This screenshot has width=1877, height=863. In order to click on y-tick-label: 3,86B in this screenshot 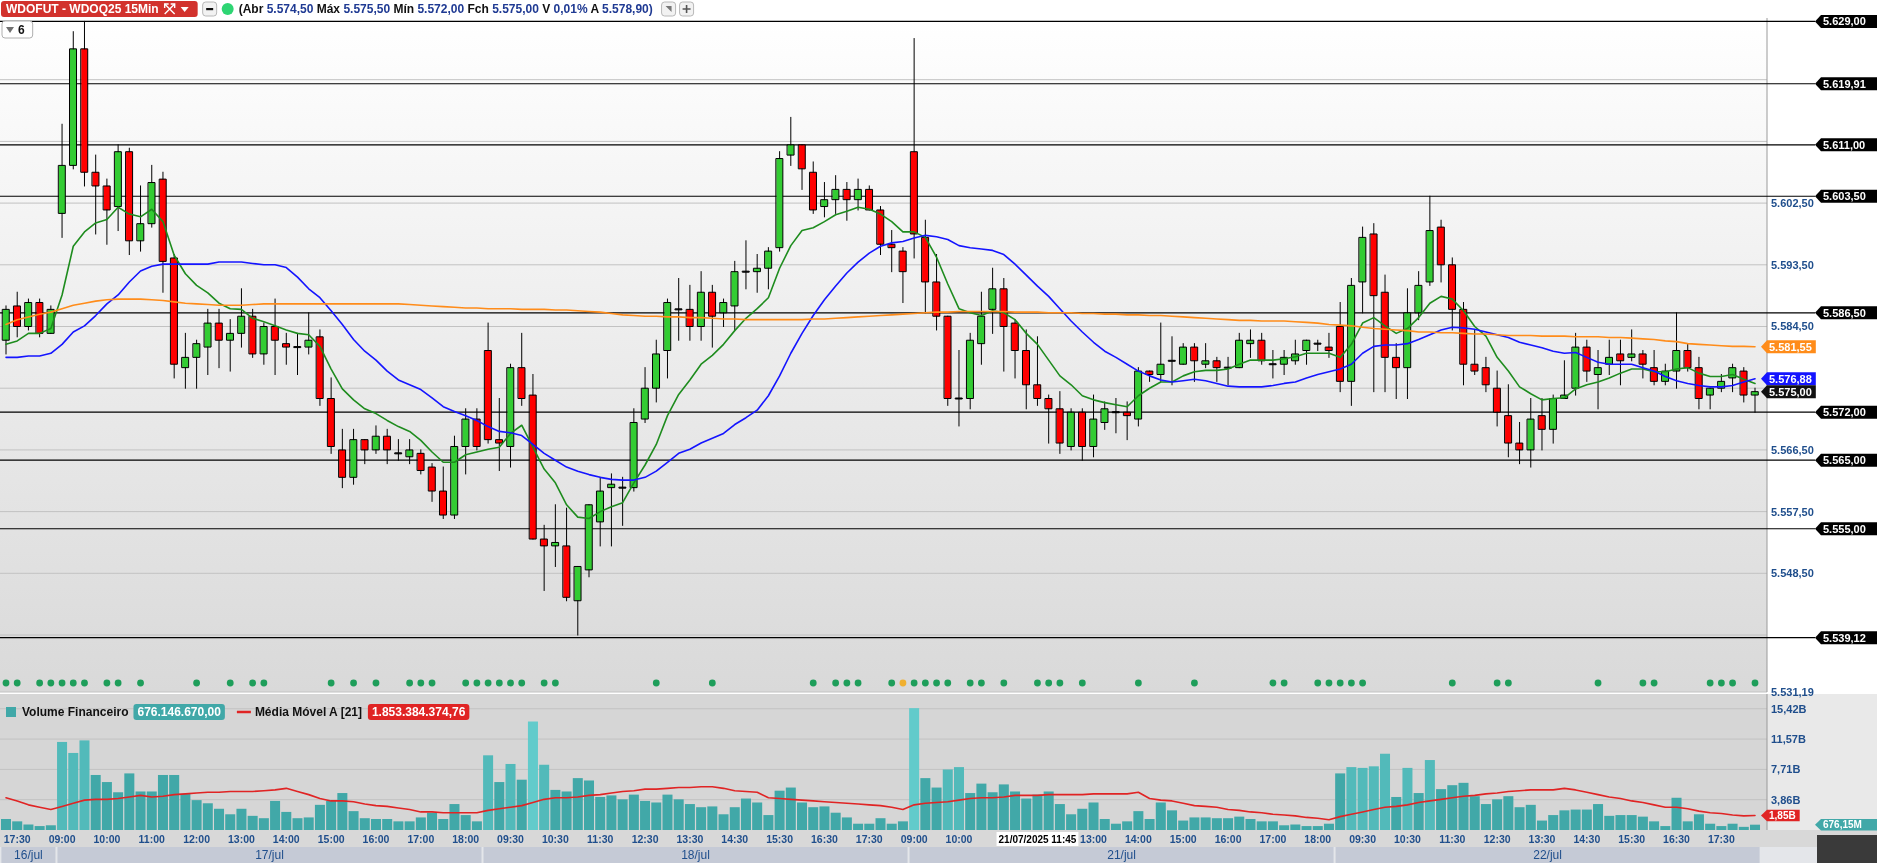, I will do `click(1786, 799)`.